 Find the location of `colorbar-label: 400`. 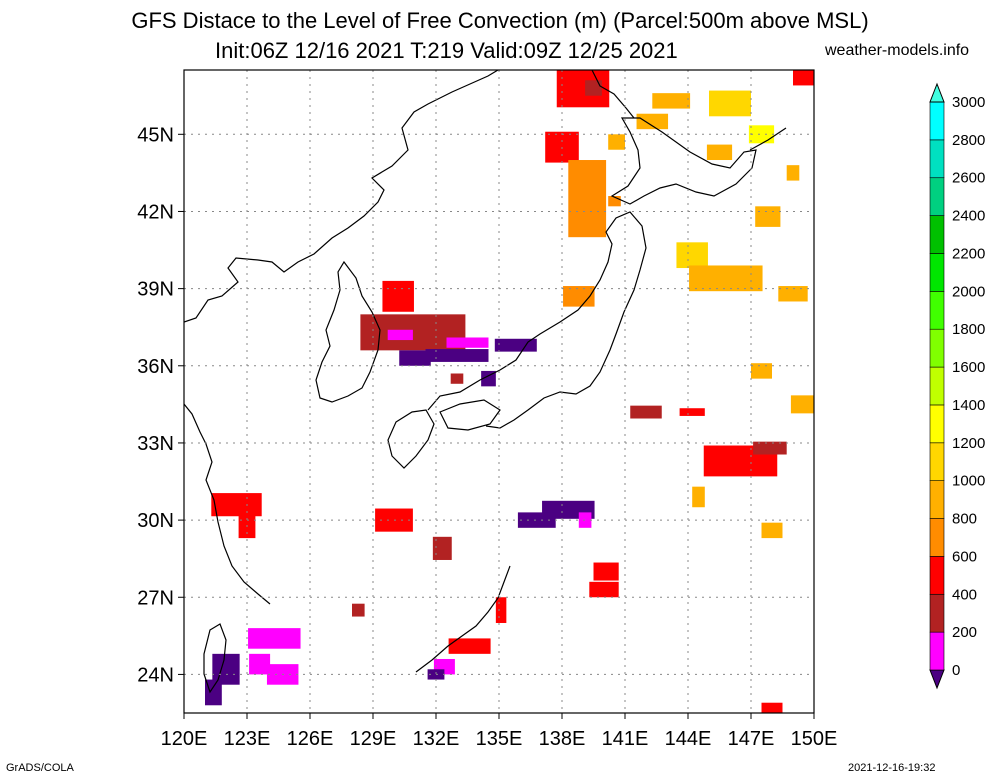

colorbar-label: 400 is located at coordinates (964, 594).